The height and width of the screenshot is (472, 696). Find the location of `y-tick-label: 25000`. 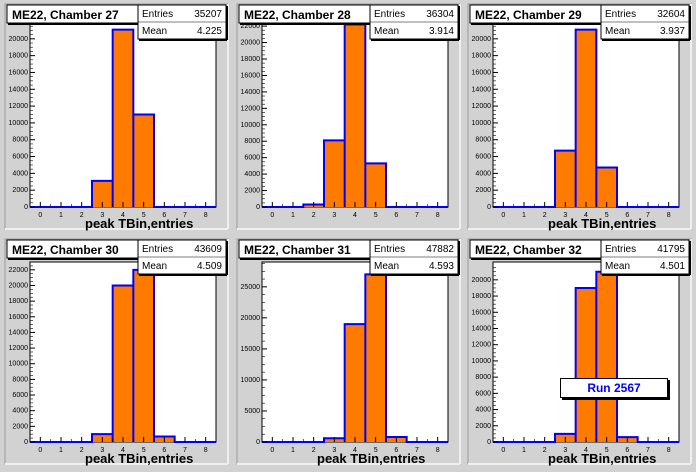

y-tick-label: 25000 is located at coordinates (251, 287).